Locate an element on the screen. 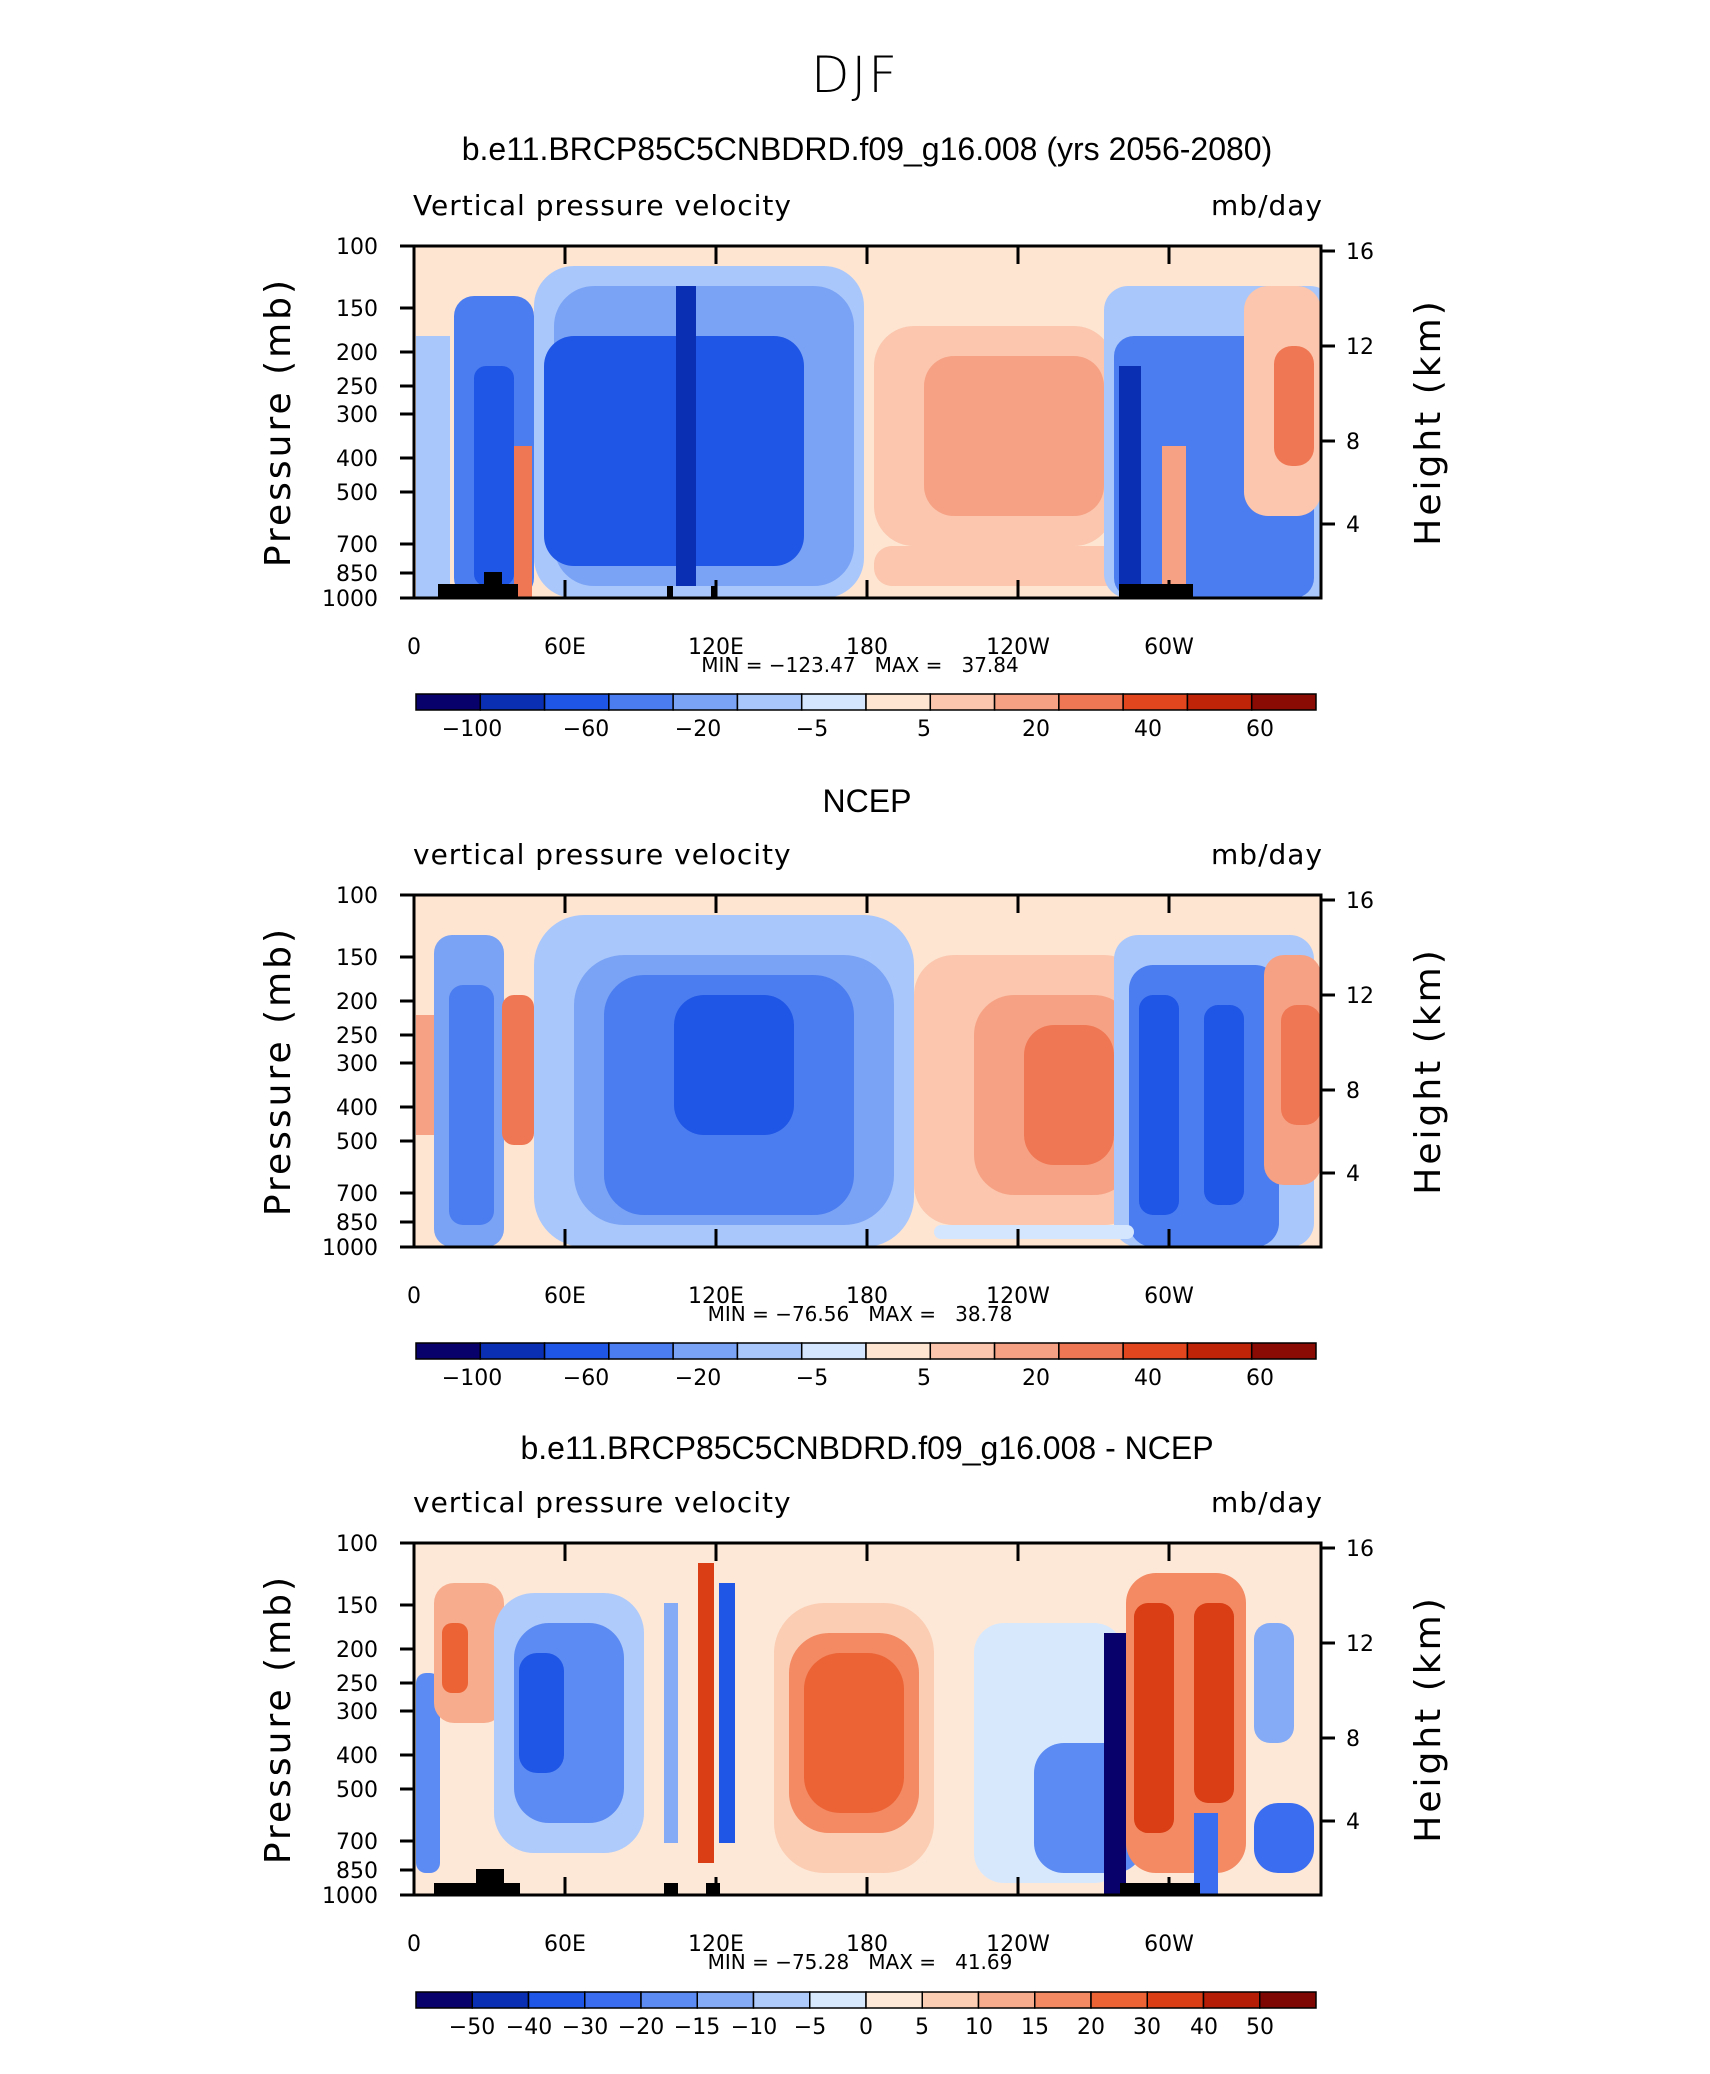  x-tick-label: 120E is located at coordinates (716, 1296).